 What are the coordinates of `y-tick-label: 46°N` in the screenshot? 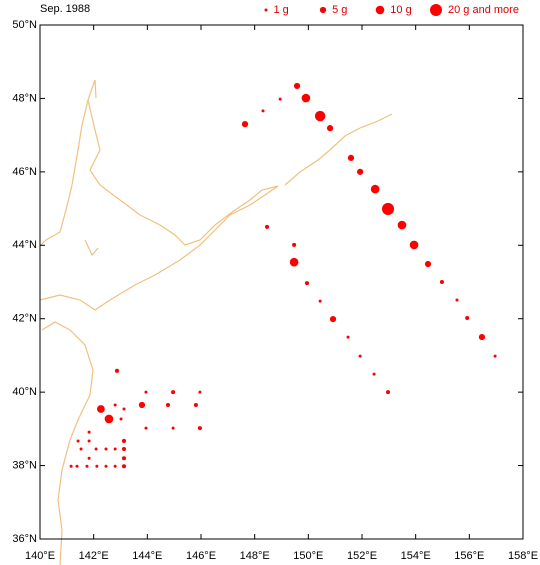 It's located at (24, 172).